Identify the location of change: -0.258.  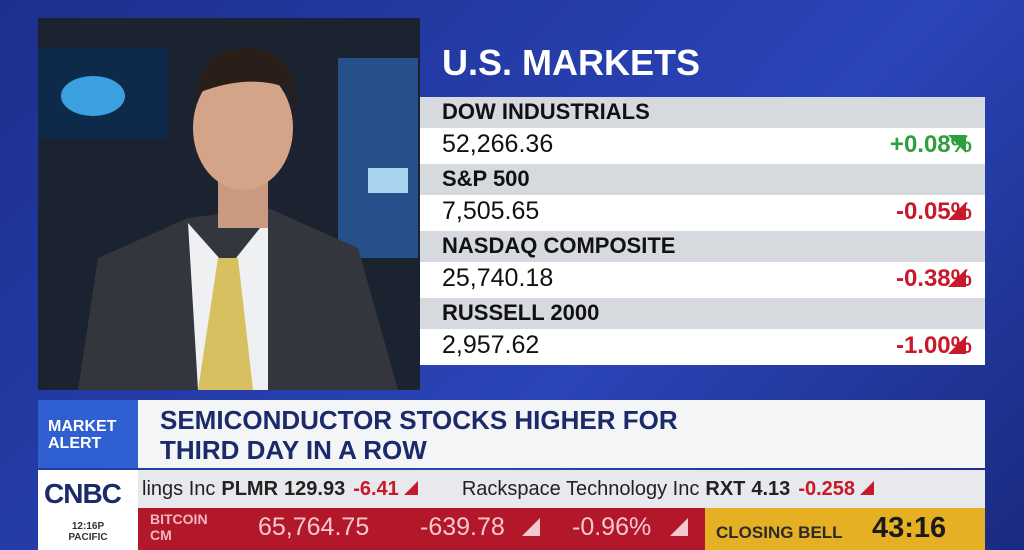
(827, 489).